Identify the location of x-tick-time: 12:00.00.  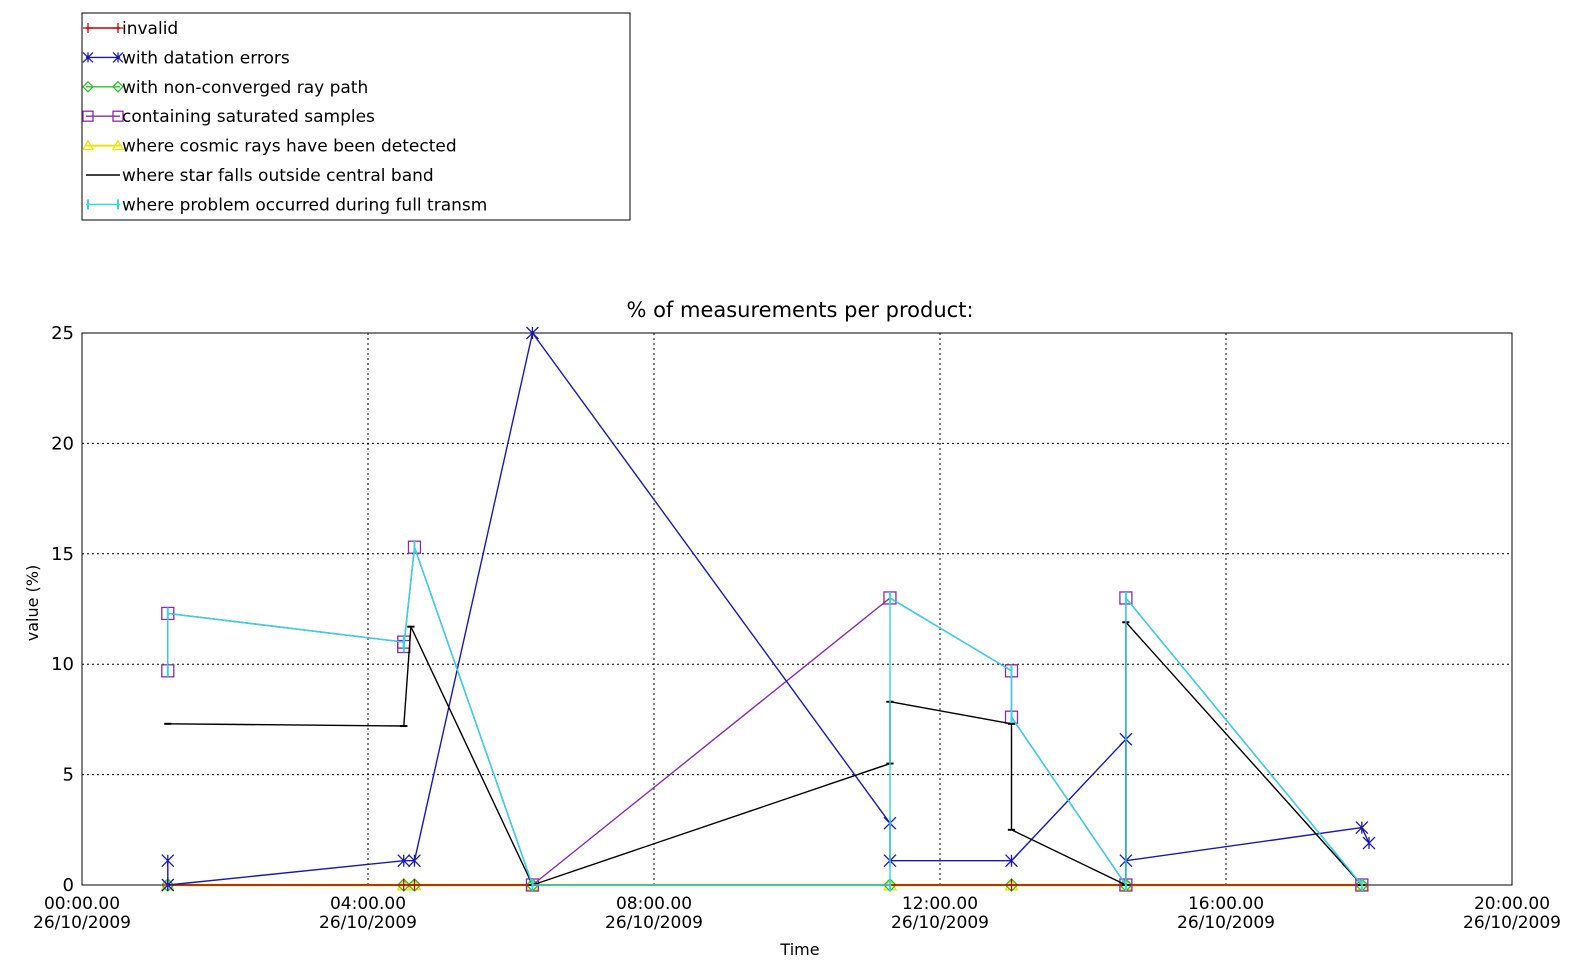
(940, 904).